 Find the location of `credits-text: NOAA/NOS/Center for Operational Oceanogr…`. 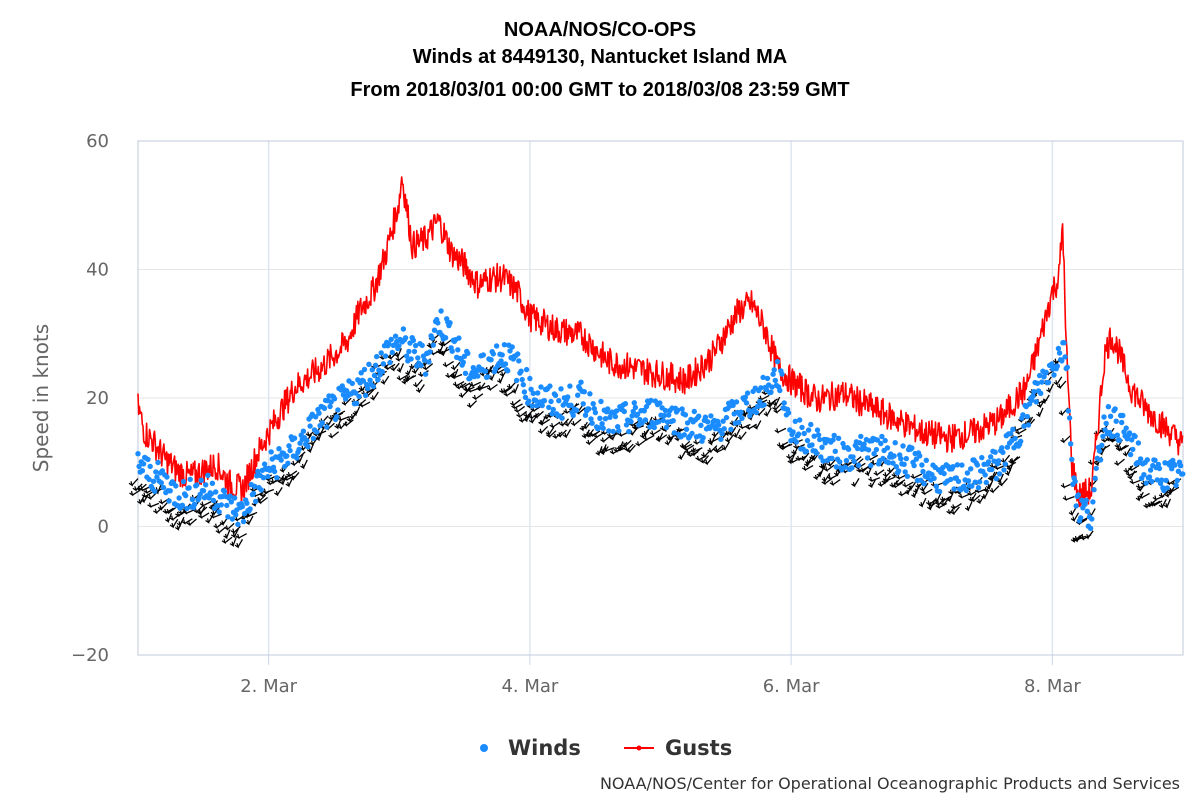

credits-text: NOAA/NOS/Center for Operational Oceanogr… is located at coordinates (890, 783).